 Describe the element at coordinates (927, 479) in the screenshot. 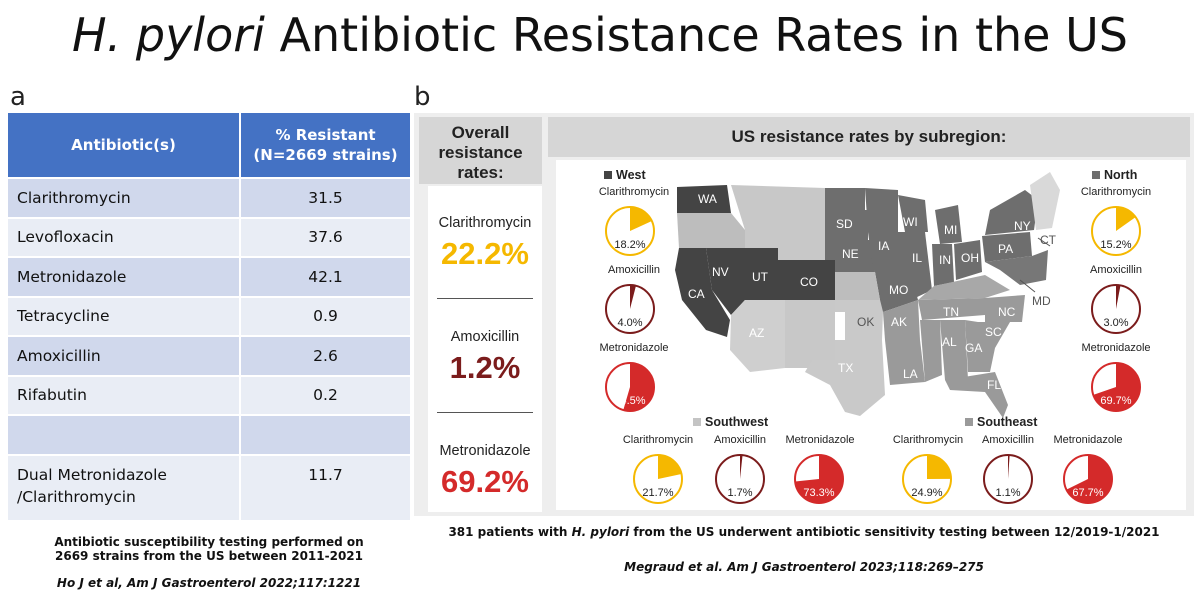

I see `pie-southeast-clarithromycin: 24.9%` at that location.